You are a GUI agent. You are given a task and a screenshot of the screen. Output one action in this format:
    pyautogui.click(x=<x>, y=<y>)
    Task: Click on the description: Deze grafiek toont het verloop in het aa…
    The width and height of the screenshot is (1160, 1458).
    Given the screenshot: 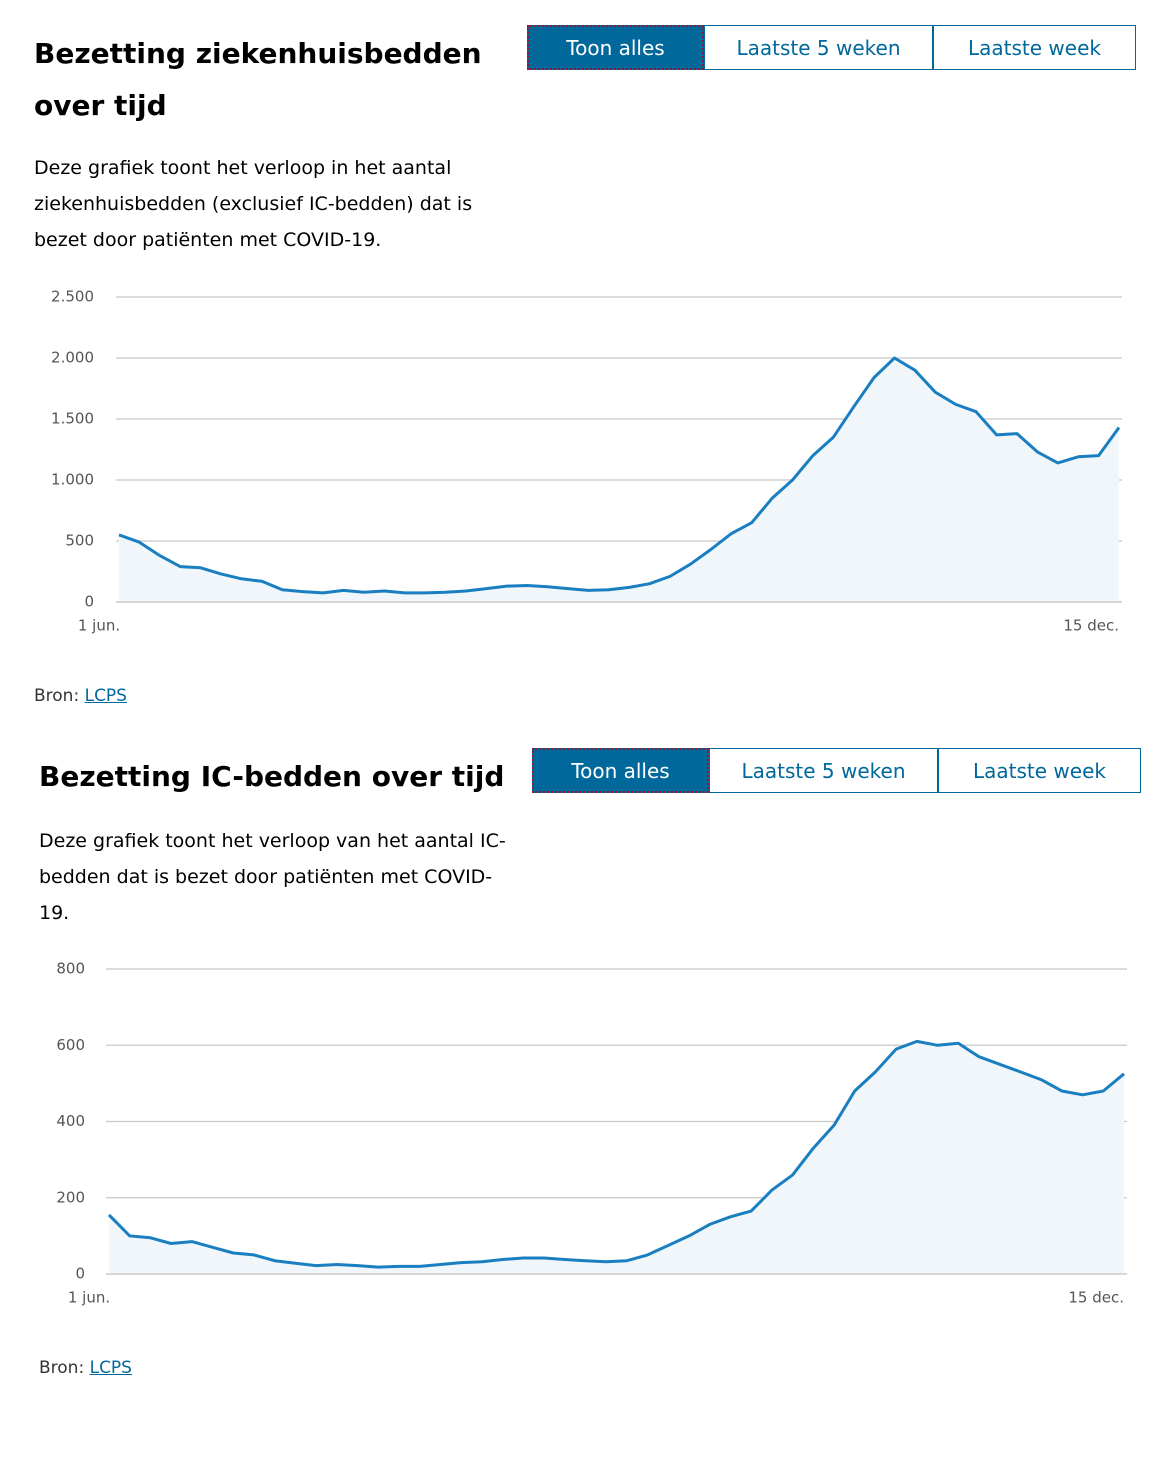 What is the action you would take?
    pyautogui.click(x=253, y=204)
    